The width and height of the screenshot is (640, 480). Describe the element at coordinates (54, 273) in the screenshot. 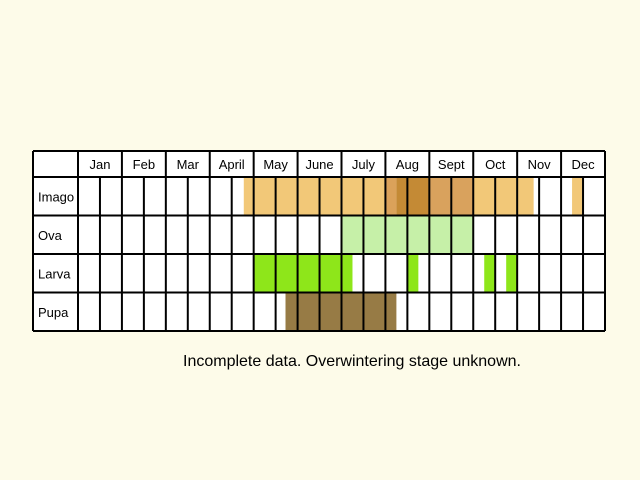

I see `stage-label: Larva` at that location.